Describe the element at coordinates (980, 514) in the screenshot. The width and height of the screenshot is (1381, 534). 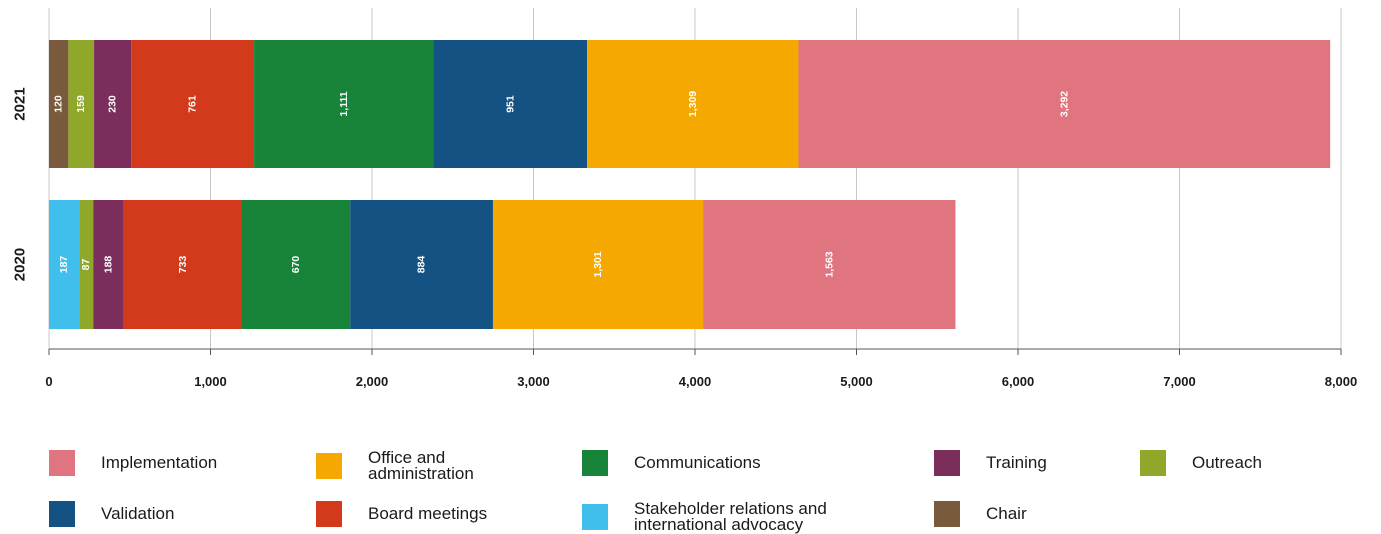
I see `legend-item: Chair` at that location.